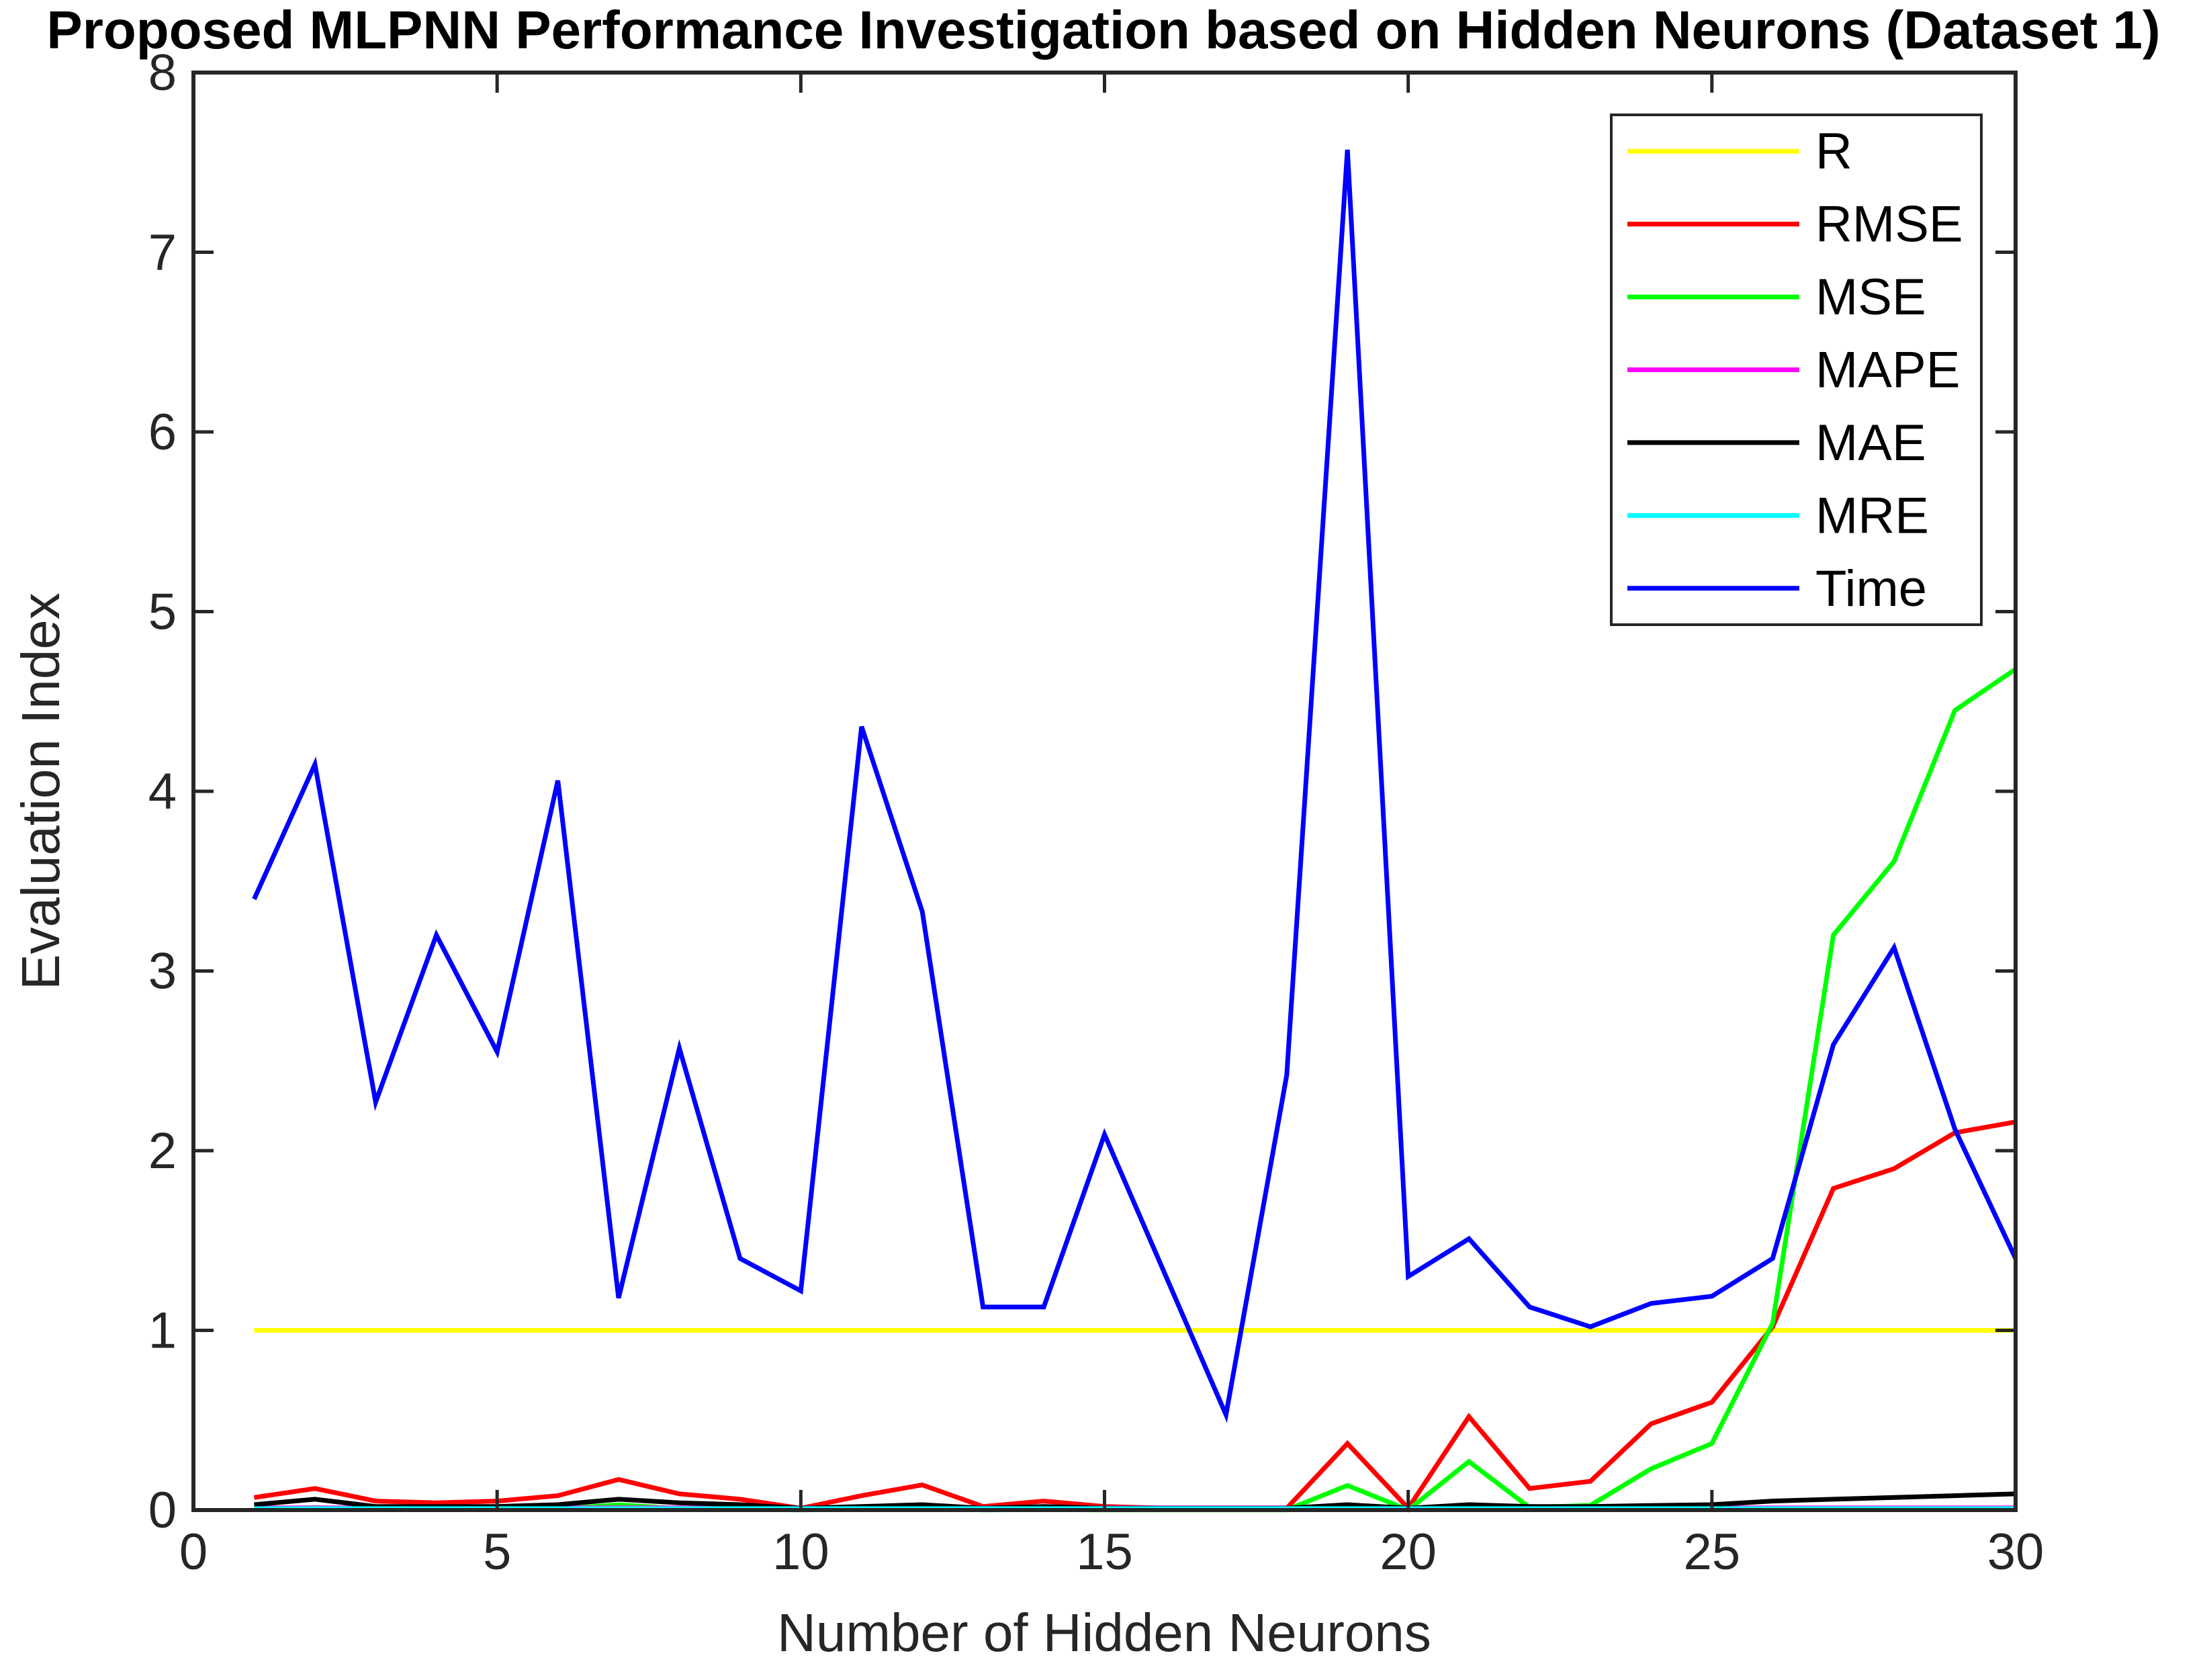 The width and height of the screenshot is (2207, 1680). Describe the element at coordinates (1796, 370) in the screenshot. I see `legend: R RMSE MSE MAPE MAE MRE Time` at that location.